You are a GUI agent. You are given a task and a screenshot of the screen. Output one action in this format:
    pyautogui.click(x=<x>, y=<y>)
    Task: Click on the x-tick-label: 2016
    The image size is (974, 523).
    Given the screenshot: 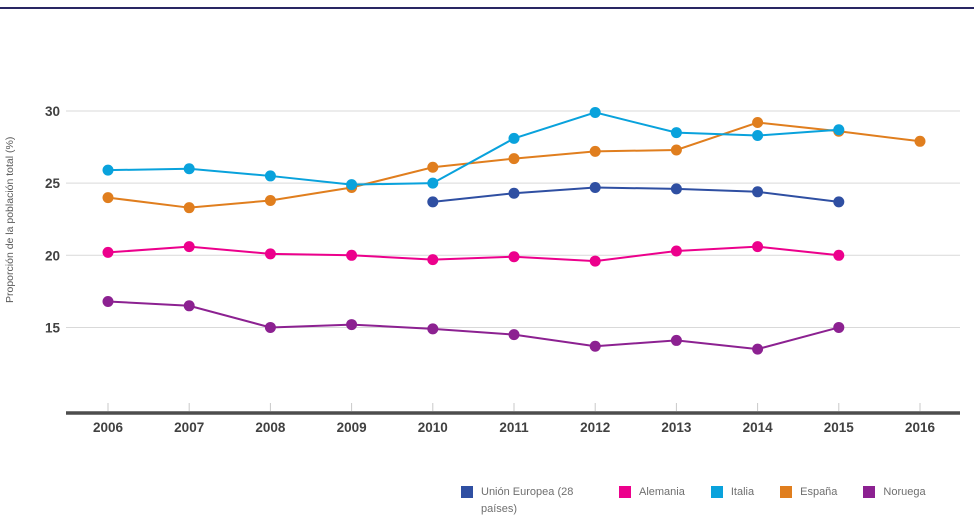 What is the action you would take?
    pyautogui.click(x=920, y=427)
    